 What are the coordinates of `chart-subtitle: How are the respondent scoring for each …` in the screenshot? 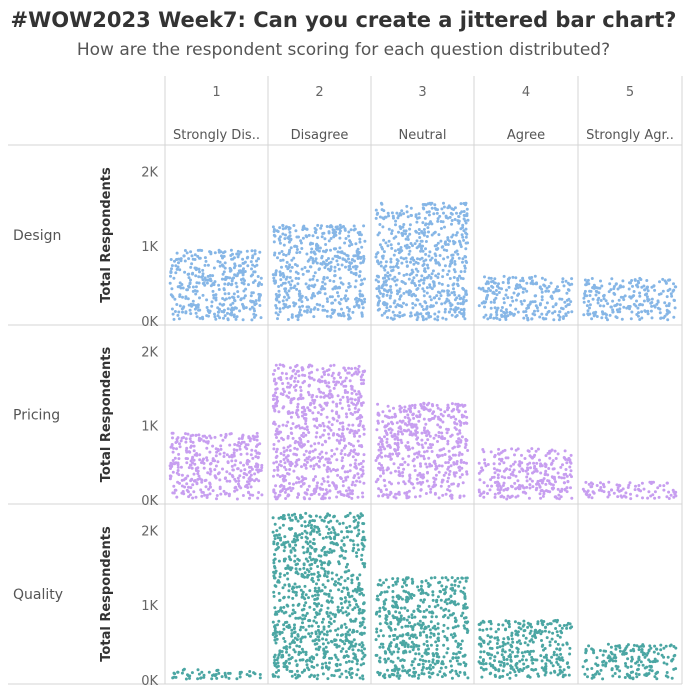 It's located at (343, 50).